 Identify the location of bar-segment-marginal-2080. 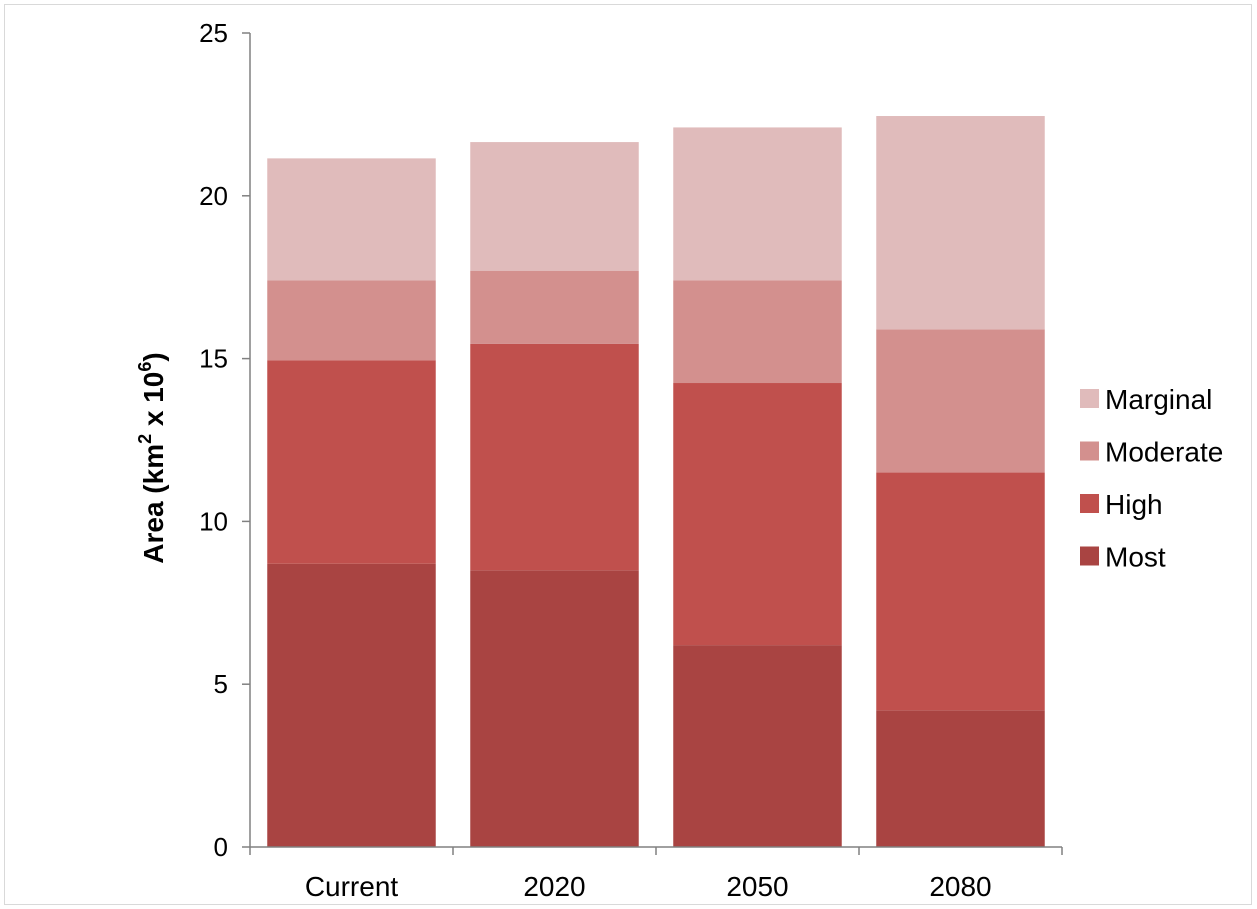
(960, 223).